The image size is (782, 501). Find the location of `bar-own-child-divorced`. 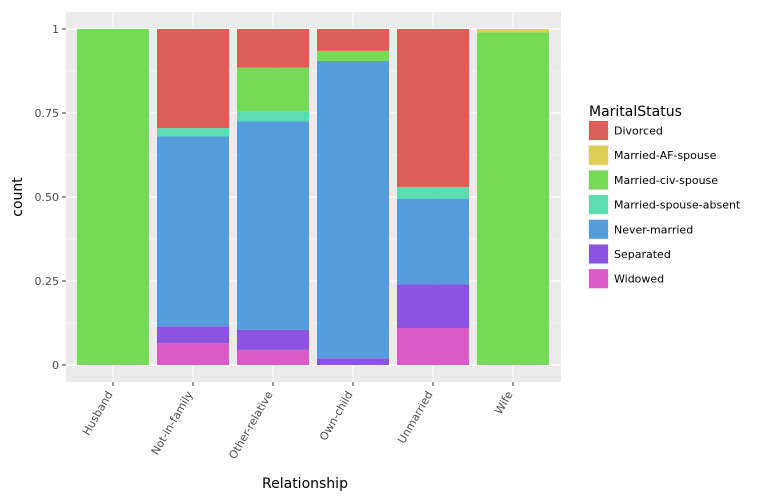

bar-own-child-divorced is located at coordinates (353, 40).